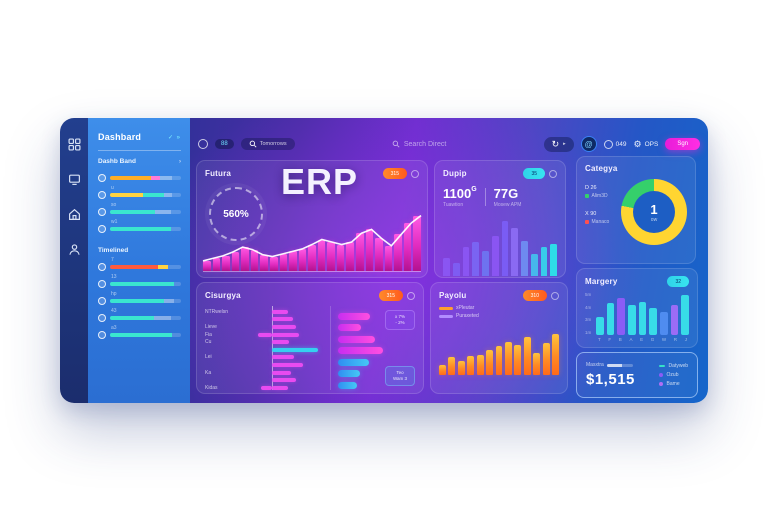 Image resolution: width=768 pixels, height=512 pixels. What do you see at coordinates (460, 197) in the screenshot?
I see `stat-block-1: 1100G Tuawtion` at bounding box center [460, 197].